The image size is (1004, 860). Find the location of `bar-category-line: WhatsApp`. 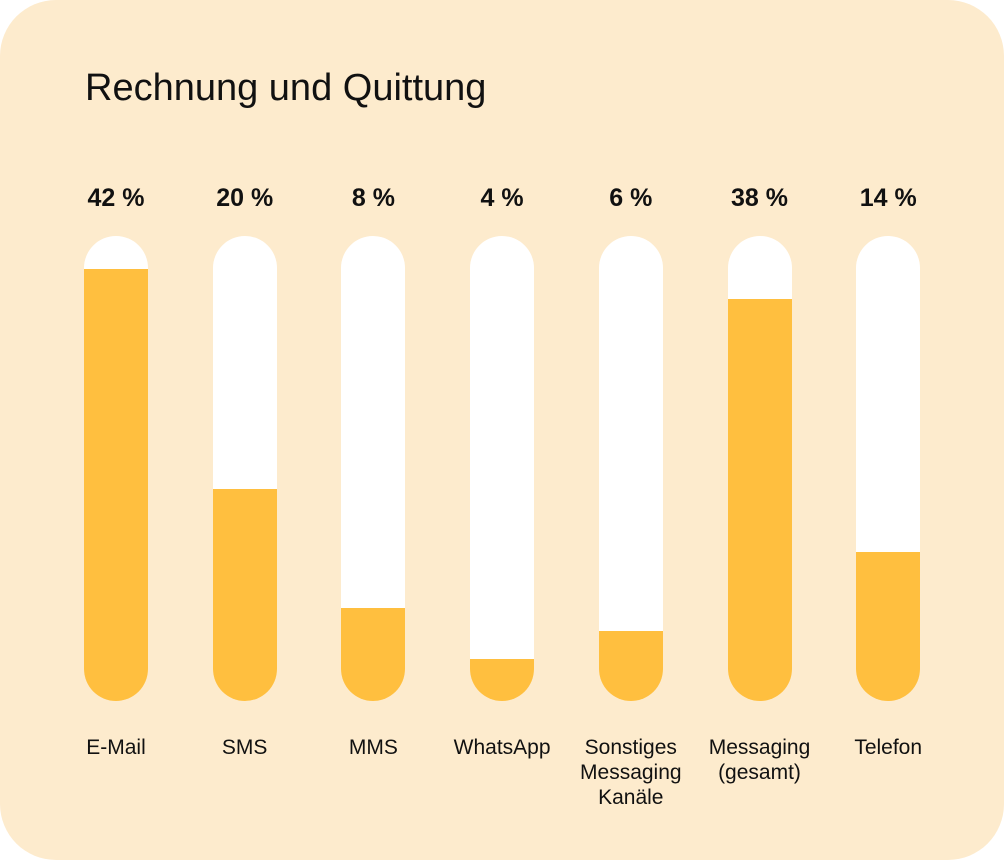

bar-category-line: WhatsApp is located at coordinates (502, 747).